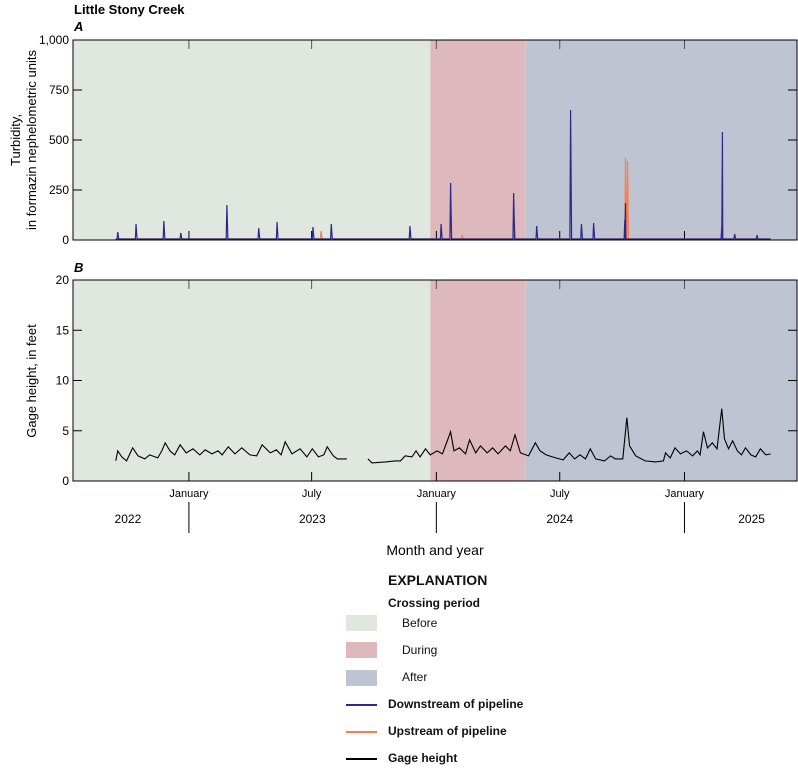 Image resolution: width=798 pixels, height=768 pixels. What do you see at coordinates (361, 678) in the screenshot?
I see `legend-swatch-after` at bounding box center [361, 678].